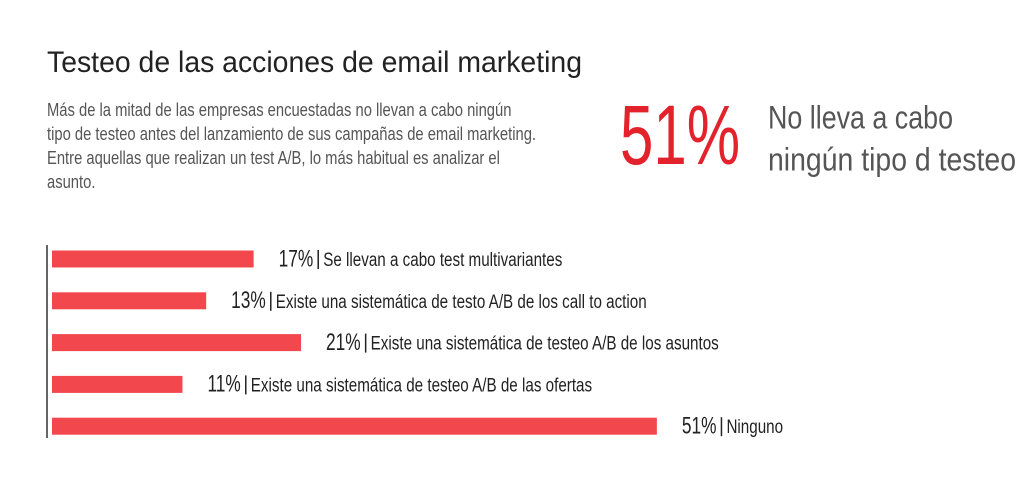 The height and width of the screenshot is (494, 1035). What do you see at coordinates (442, 260) in the screenshot?
I see `category-label: Se llevan a cabo test multivariantes` at bounding box center [442, 260].